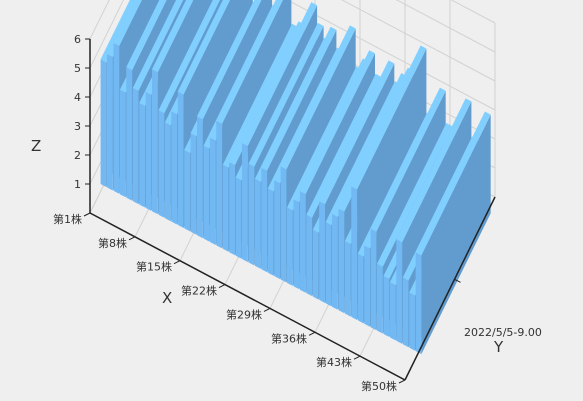 The image size is (583, 401). What do you see at coordinates (77, 39) in the screenshot?
I see `z-tick-label: 6` at bounding box center [77, 39].